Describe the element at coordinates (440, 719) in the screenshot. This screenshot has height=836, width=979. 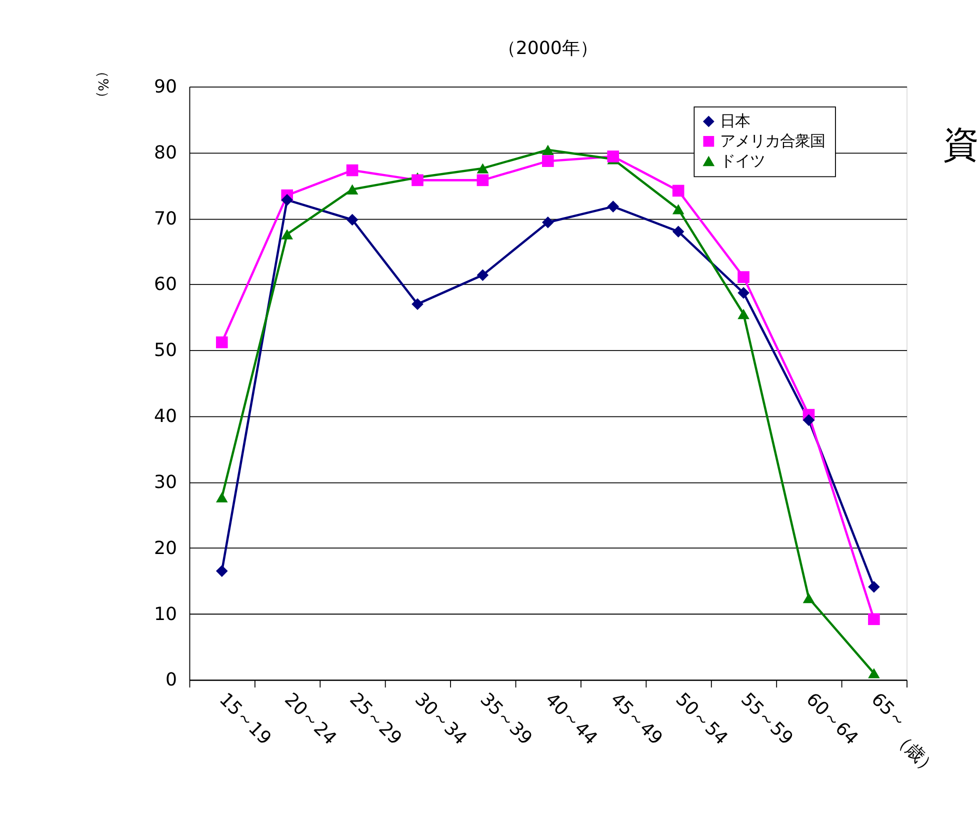
I see `x-tick-label: 30～34` at that location.